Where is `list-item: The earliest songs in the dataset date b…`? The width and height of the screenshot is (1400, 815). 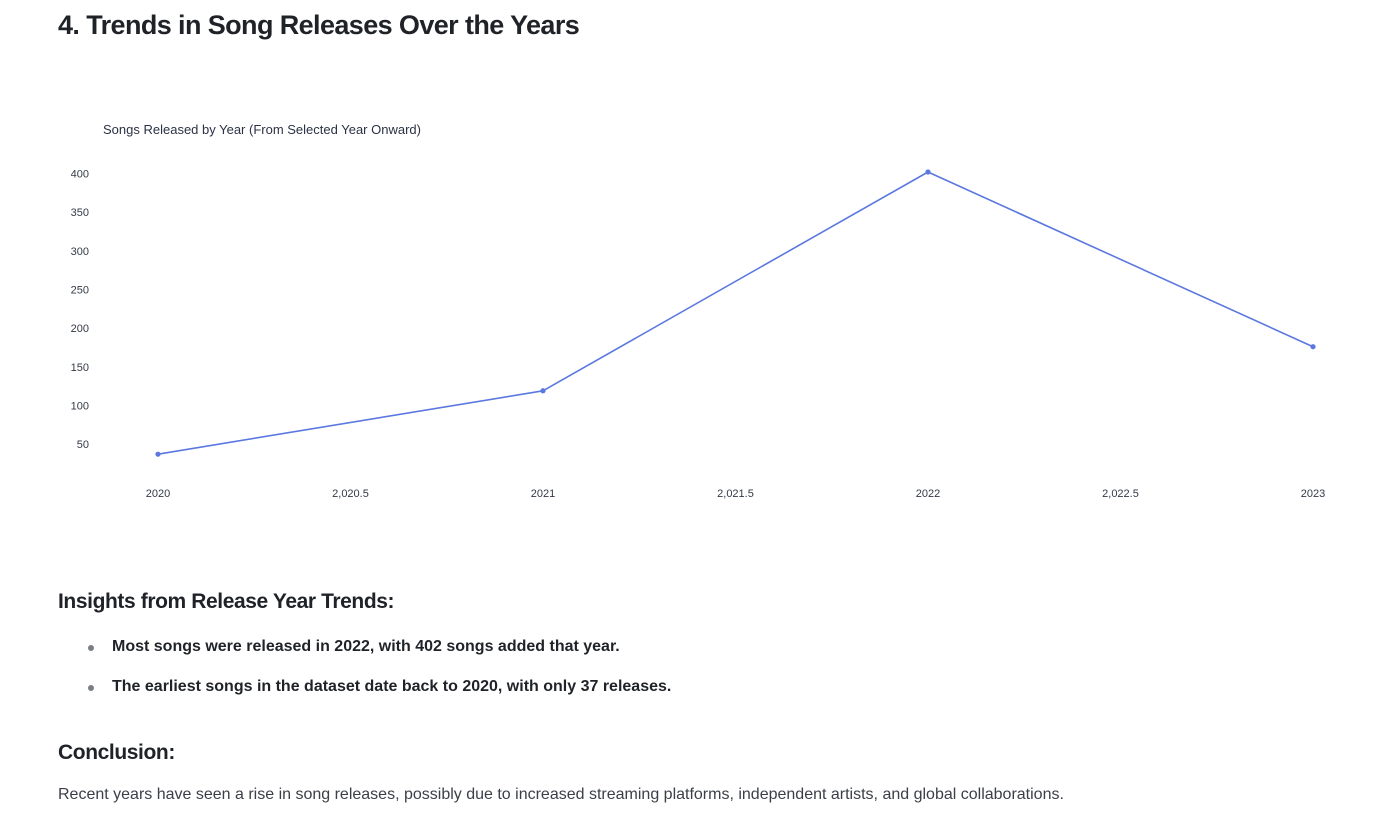
list-item: The earliest songs in the dataset date b… is located at coordinates (364, 694).